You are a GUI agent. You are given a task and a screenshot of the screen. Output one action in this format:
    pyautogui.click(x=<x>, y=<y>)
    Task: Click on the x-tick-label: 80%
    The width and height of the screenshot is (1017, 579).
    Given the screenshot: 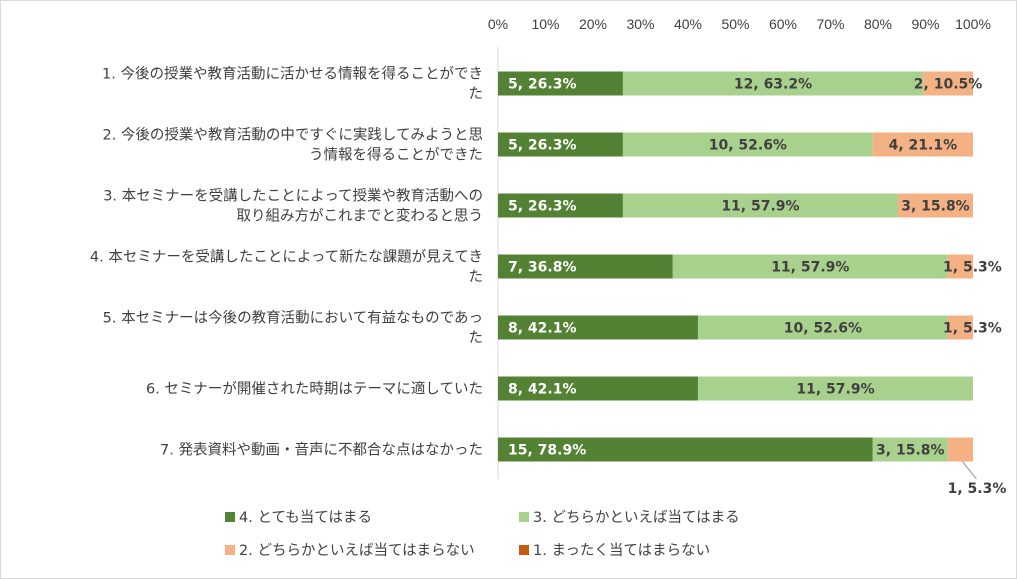 What is the action you would take?
    pyautogui.click(x=878, y=24)
    